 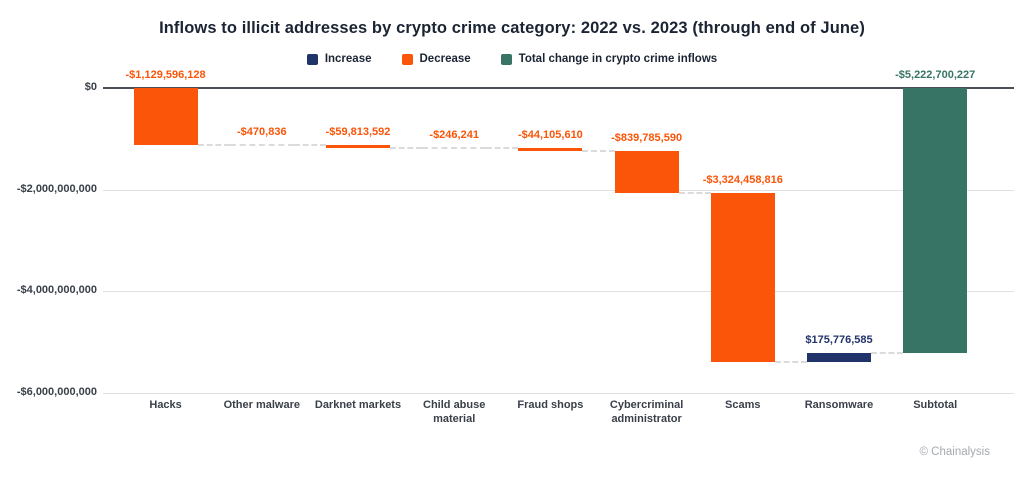 I want to click on connector-hacks, so click(x=213, y=145).